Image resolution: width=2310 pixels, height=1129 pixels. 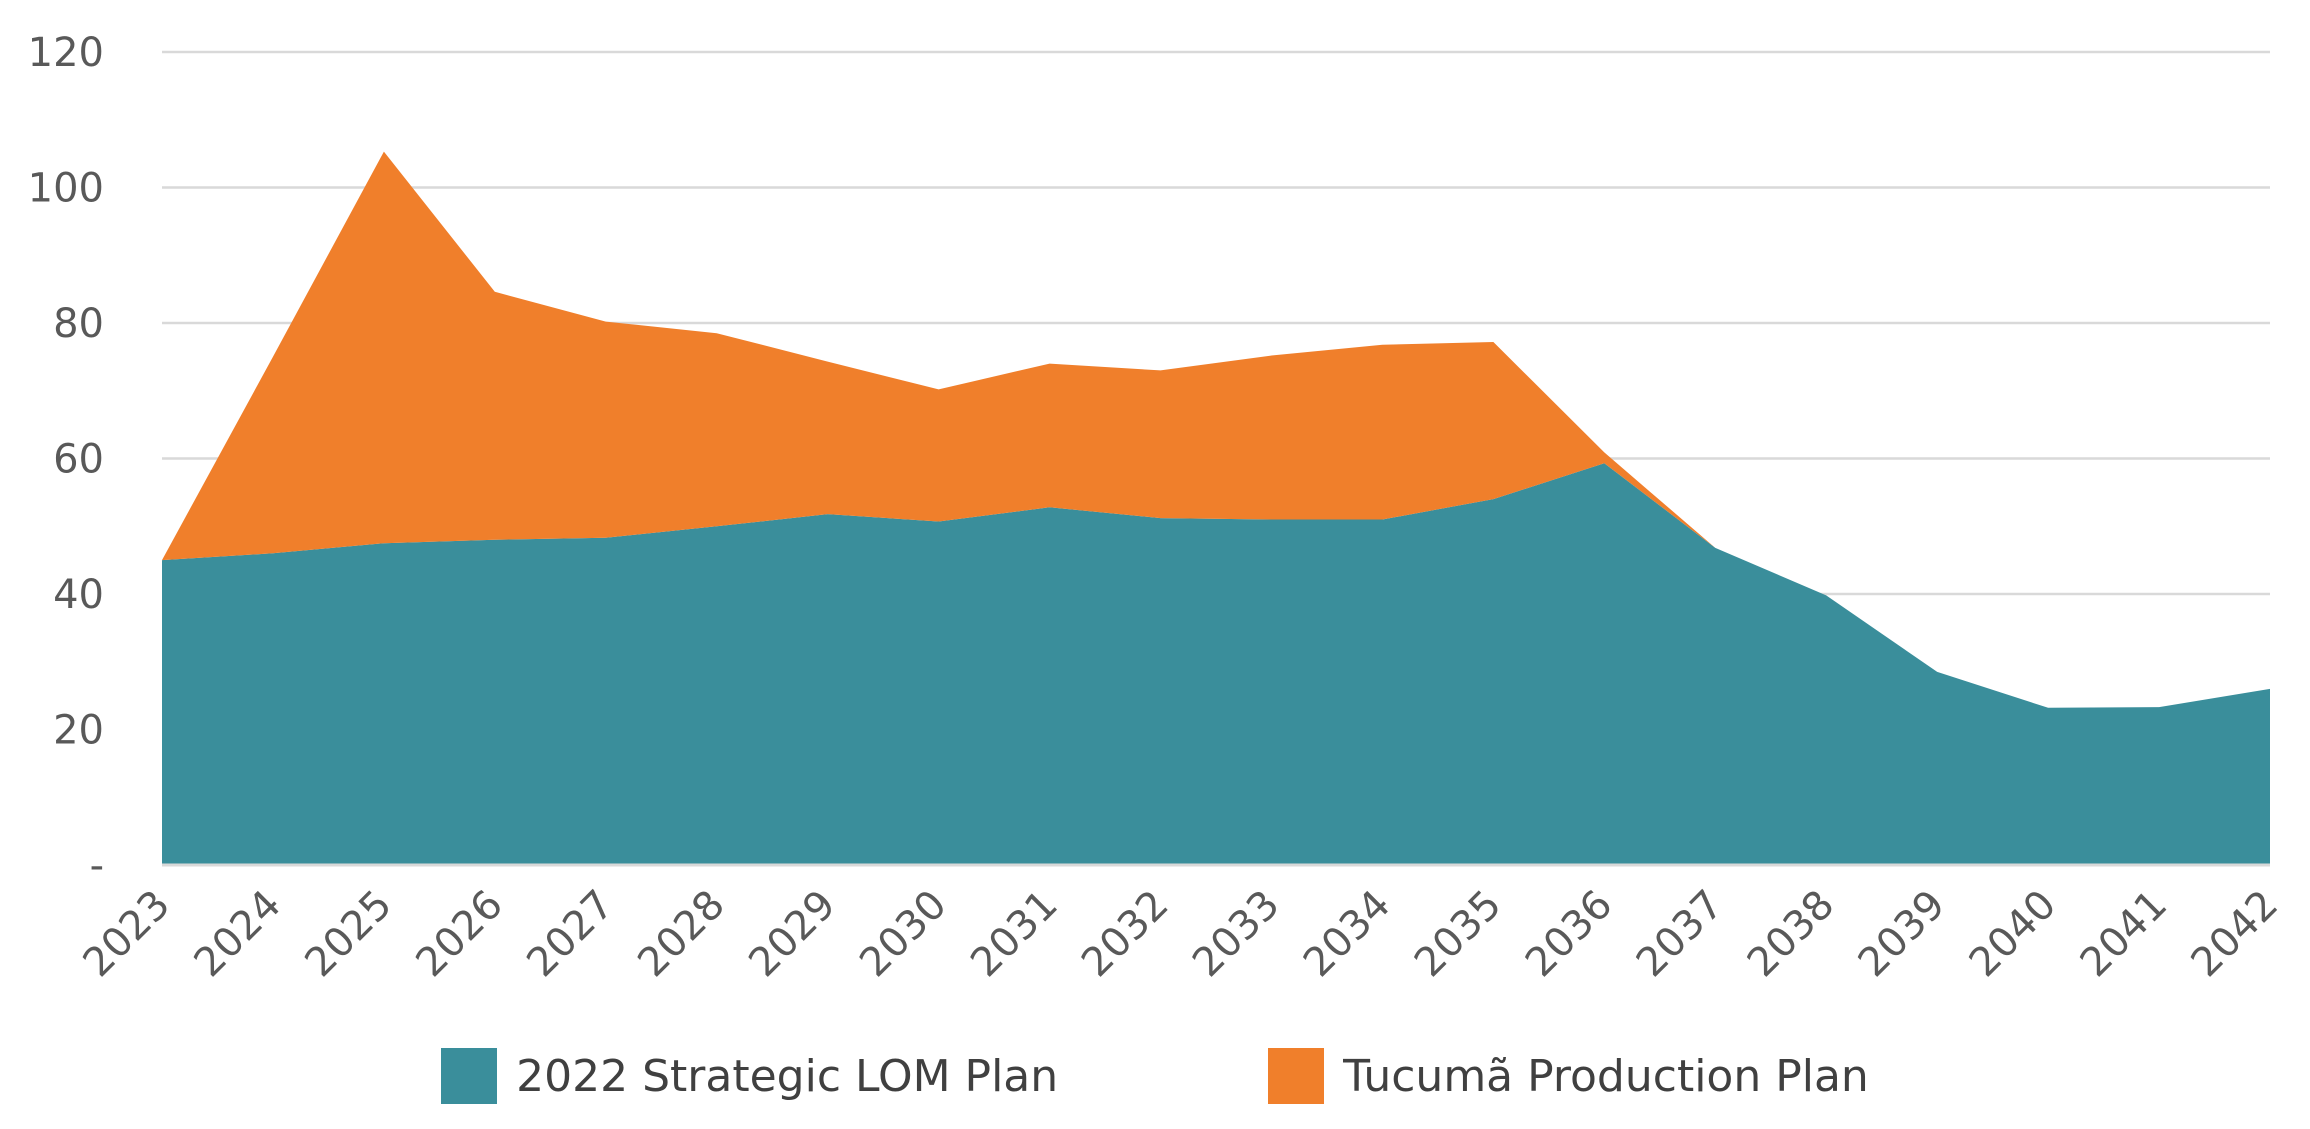 I want to click on legend-swatch-tucuma, so click(x=1296, y=1076).